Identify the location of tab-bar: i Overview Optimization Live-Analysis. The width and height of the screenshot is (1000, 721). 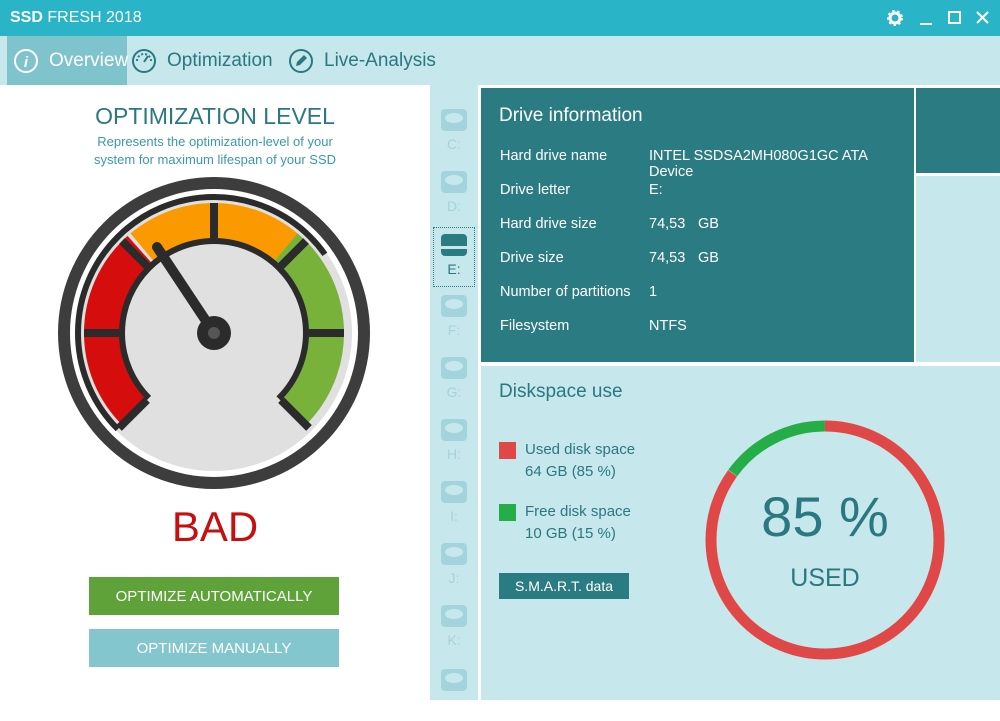
(500, 60).